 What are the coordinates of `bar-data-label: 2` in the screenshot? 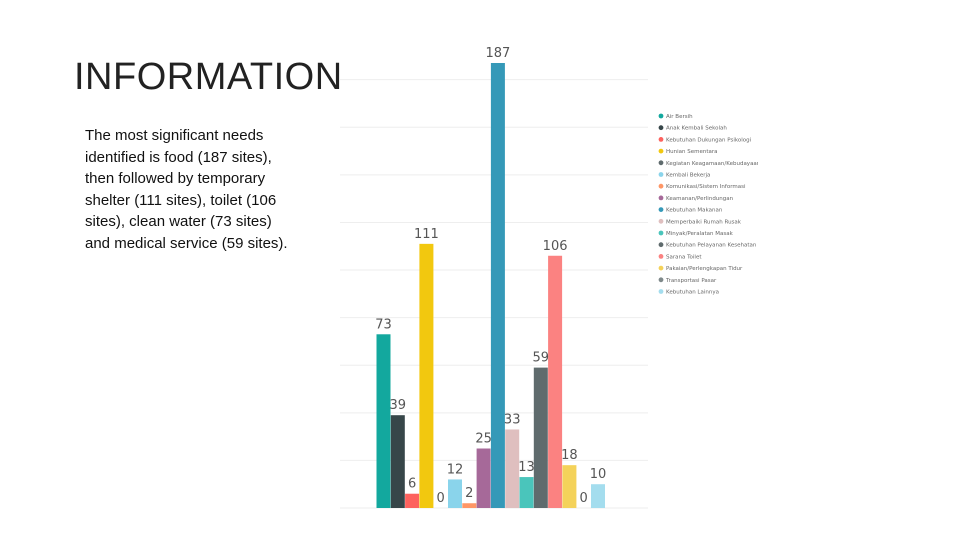 It's located at (469, 493).